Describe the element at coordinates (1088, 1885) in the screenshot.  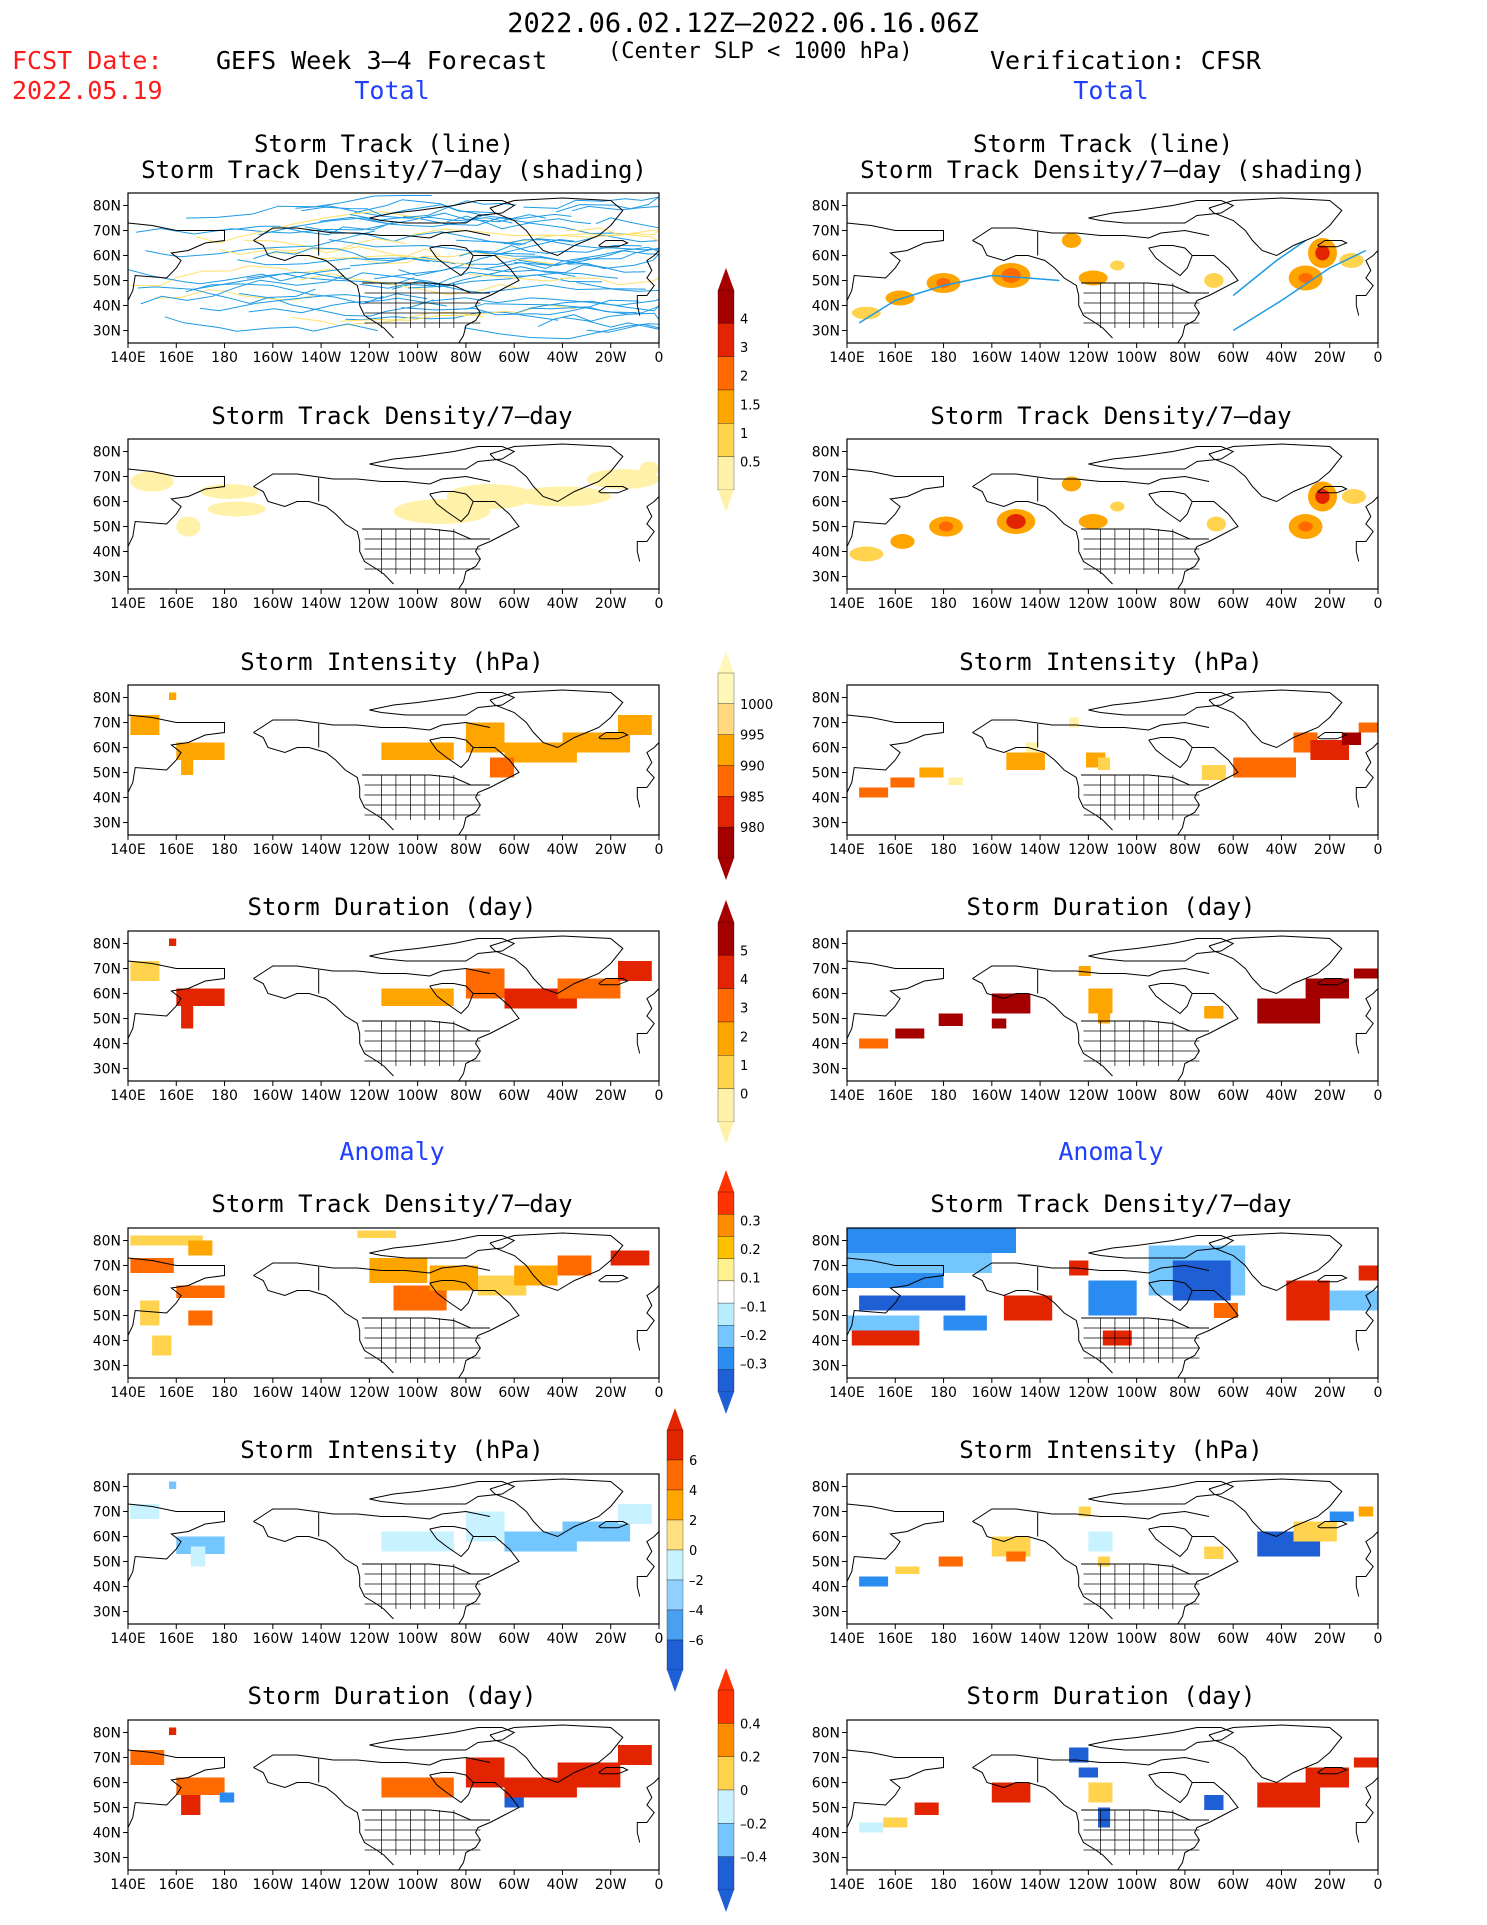
I see `x-tick-label: 120W` at that location.